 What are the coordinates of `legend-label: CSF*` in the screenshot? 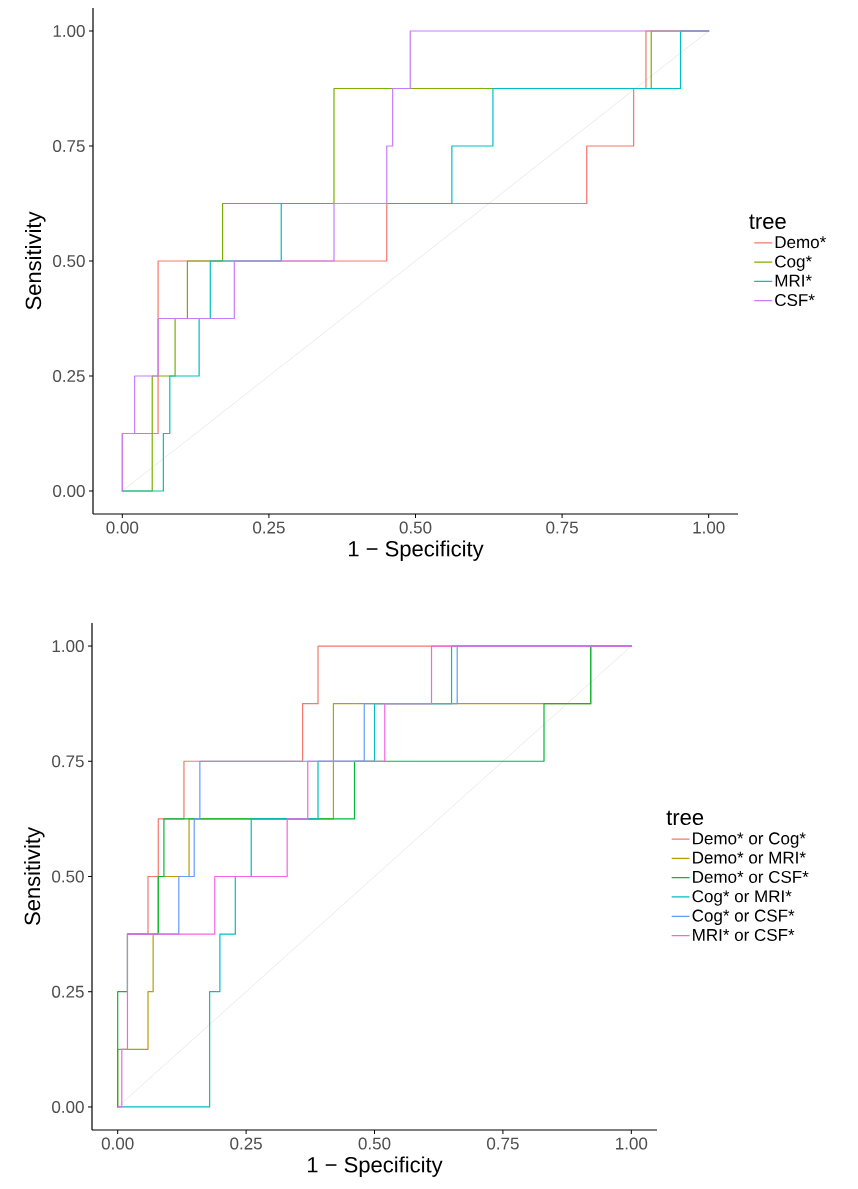 It's located at (795, 300).